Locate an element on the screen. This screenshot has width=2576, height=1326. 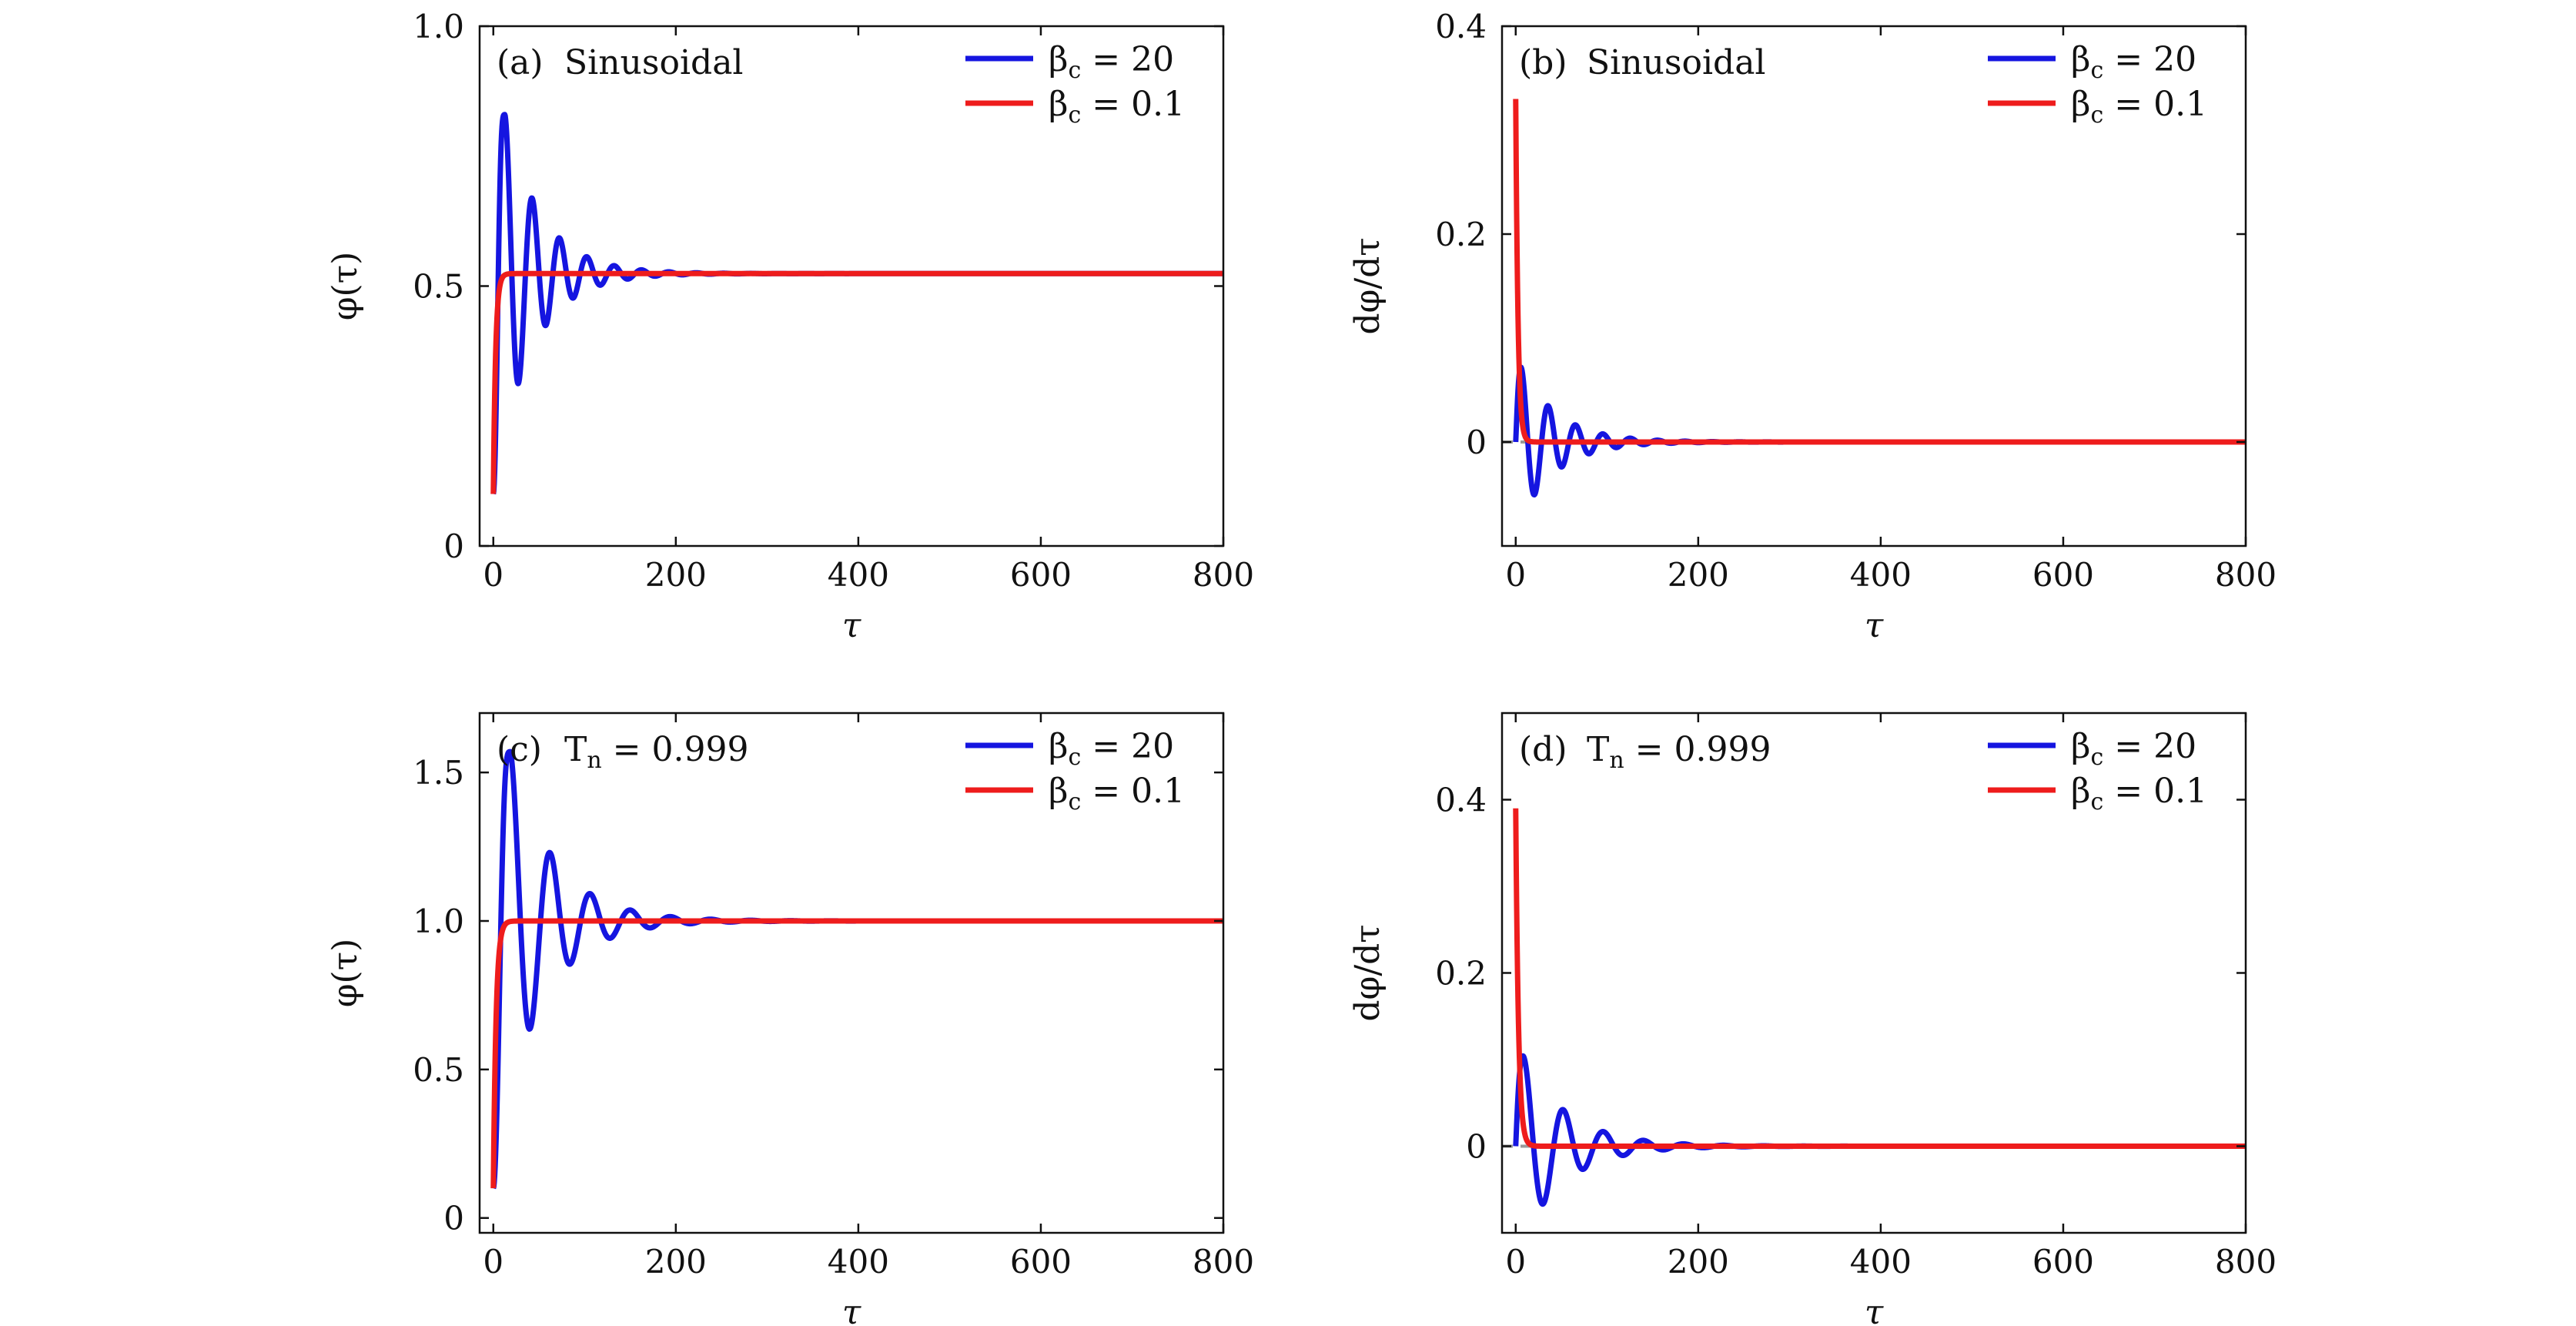
y-tick-label: 1.5 is located at coordinates (439, 773).